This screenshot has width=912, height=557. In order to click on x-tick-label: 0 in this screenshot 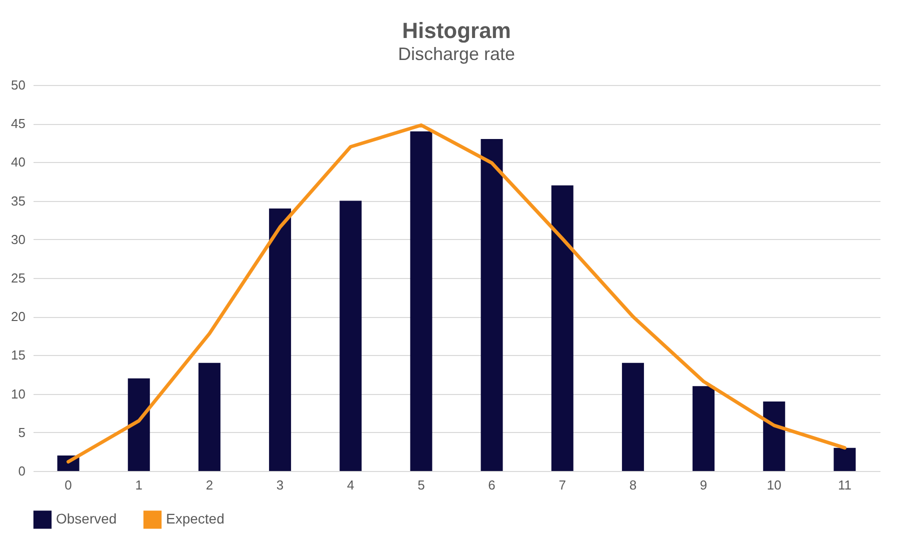, I will do `click(68, 485)`.